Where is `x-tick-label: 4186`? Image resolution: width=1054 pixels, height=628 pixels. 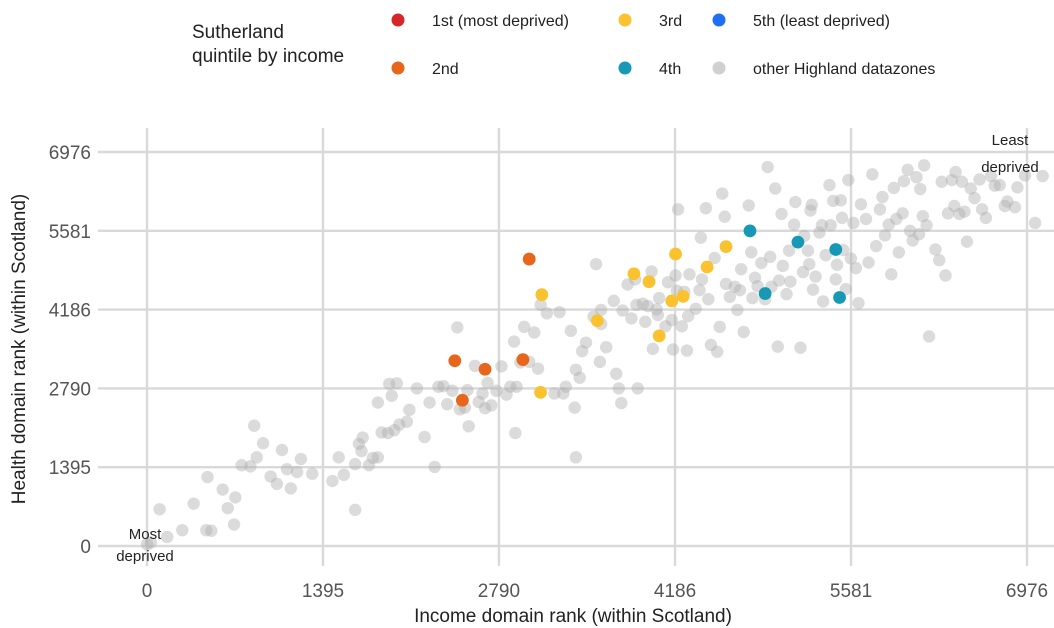 x-tick-label: 4186 is located at coordinates (675, 591).